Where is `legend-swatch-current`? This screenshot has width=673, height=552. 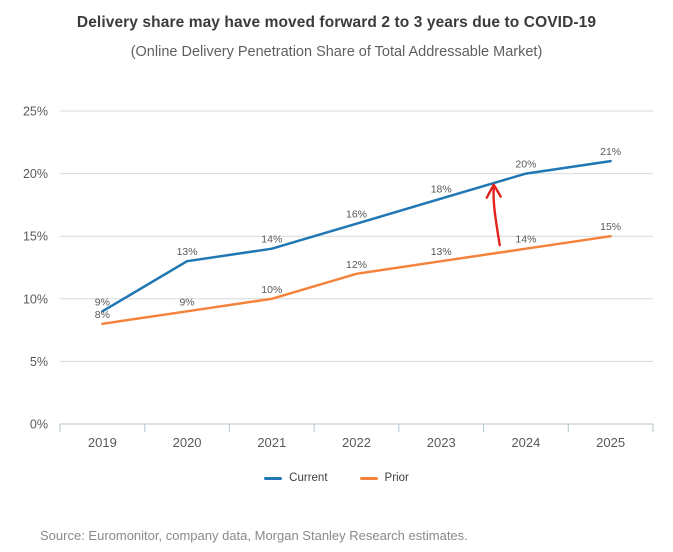
legend-swatch-current is located at coordinates (273, 478).